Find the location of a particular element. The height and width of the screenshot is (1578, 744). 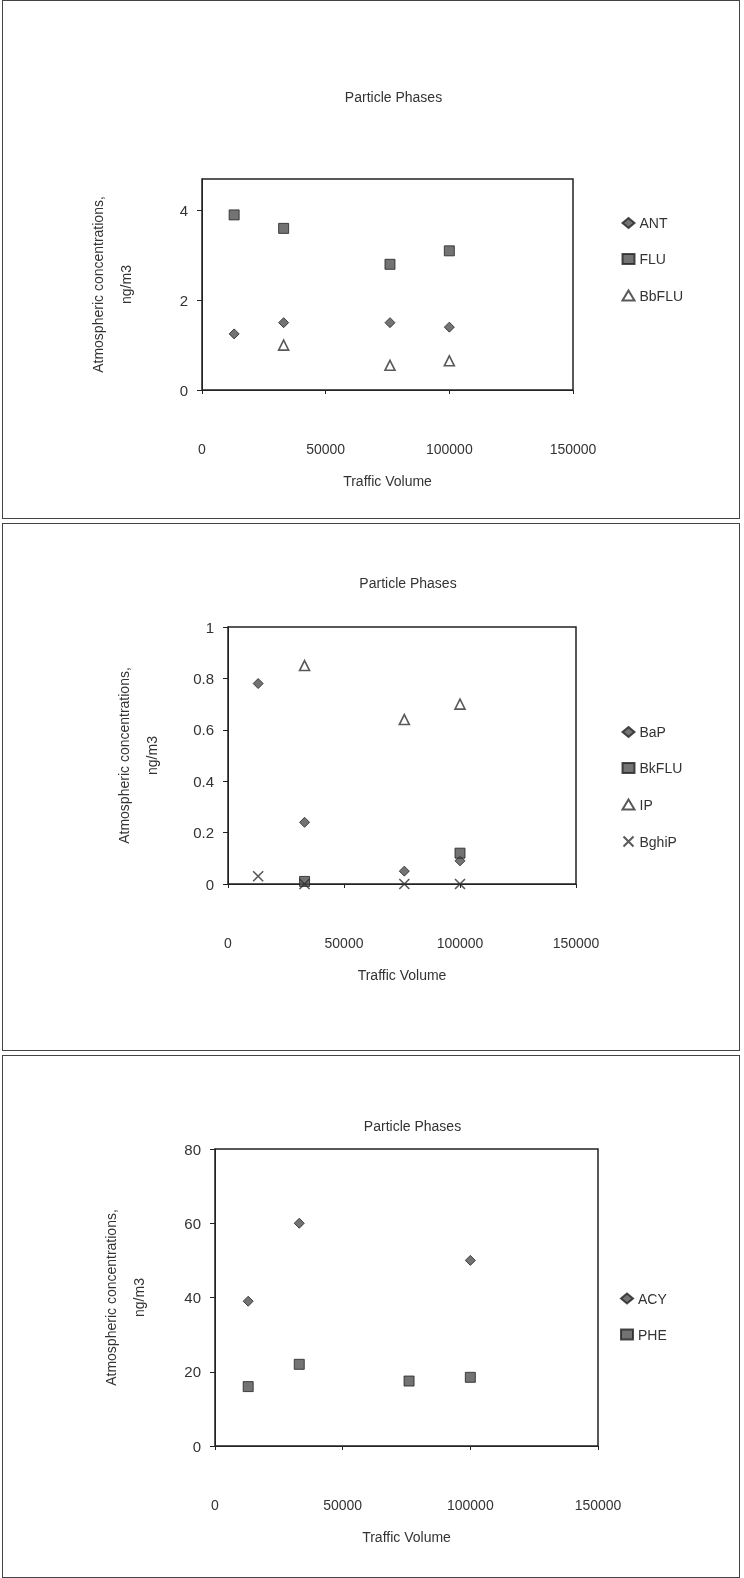

y-tick-label: 20 is located at coordinates (192, 1372).